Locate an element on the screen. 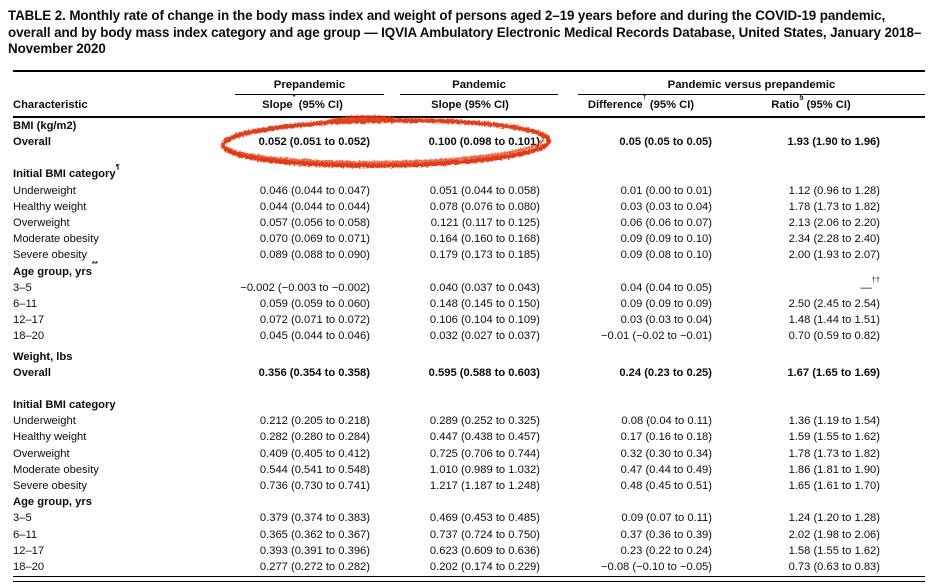 This screenshot has height=584, width=928. value-cell: 0.356 (0.354 to 0.358) is located at coordinates (314, 372).